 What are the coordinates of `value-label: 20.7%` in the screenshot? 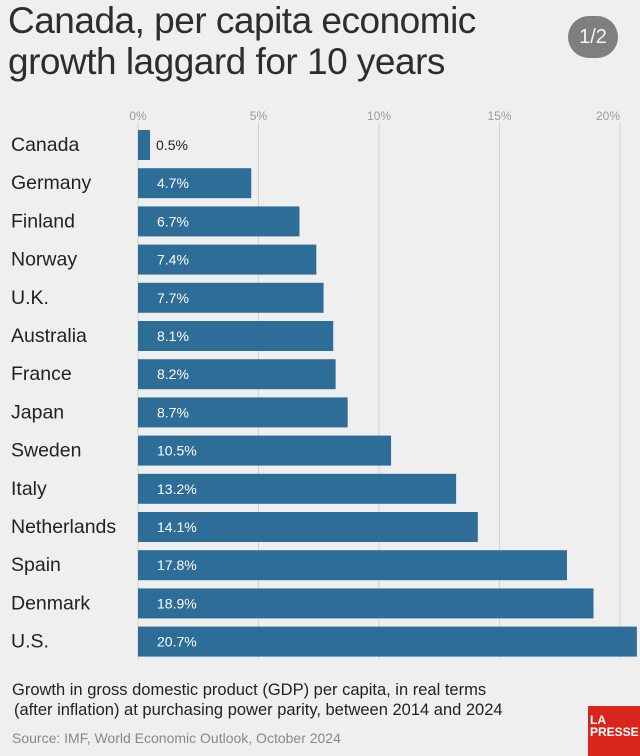 It's located at (177, 642).